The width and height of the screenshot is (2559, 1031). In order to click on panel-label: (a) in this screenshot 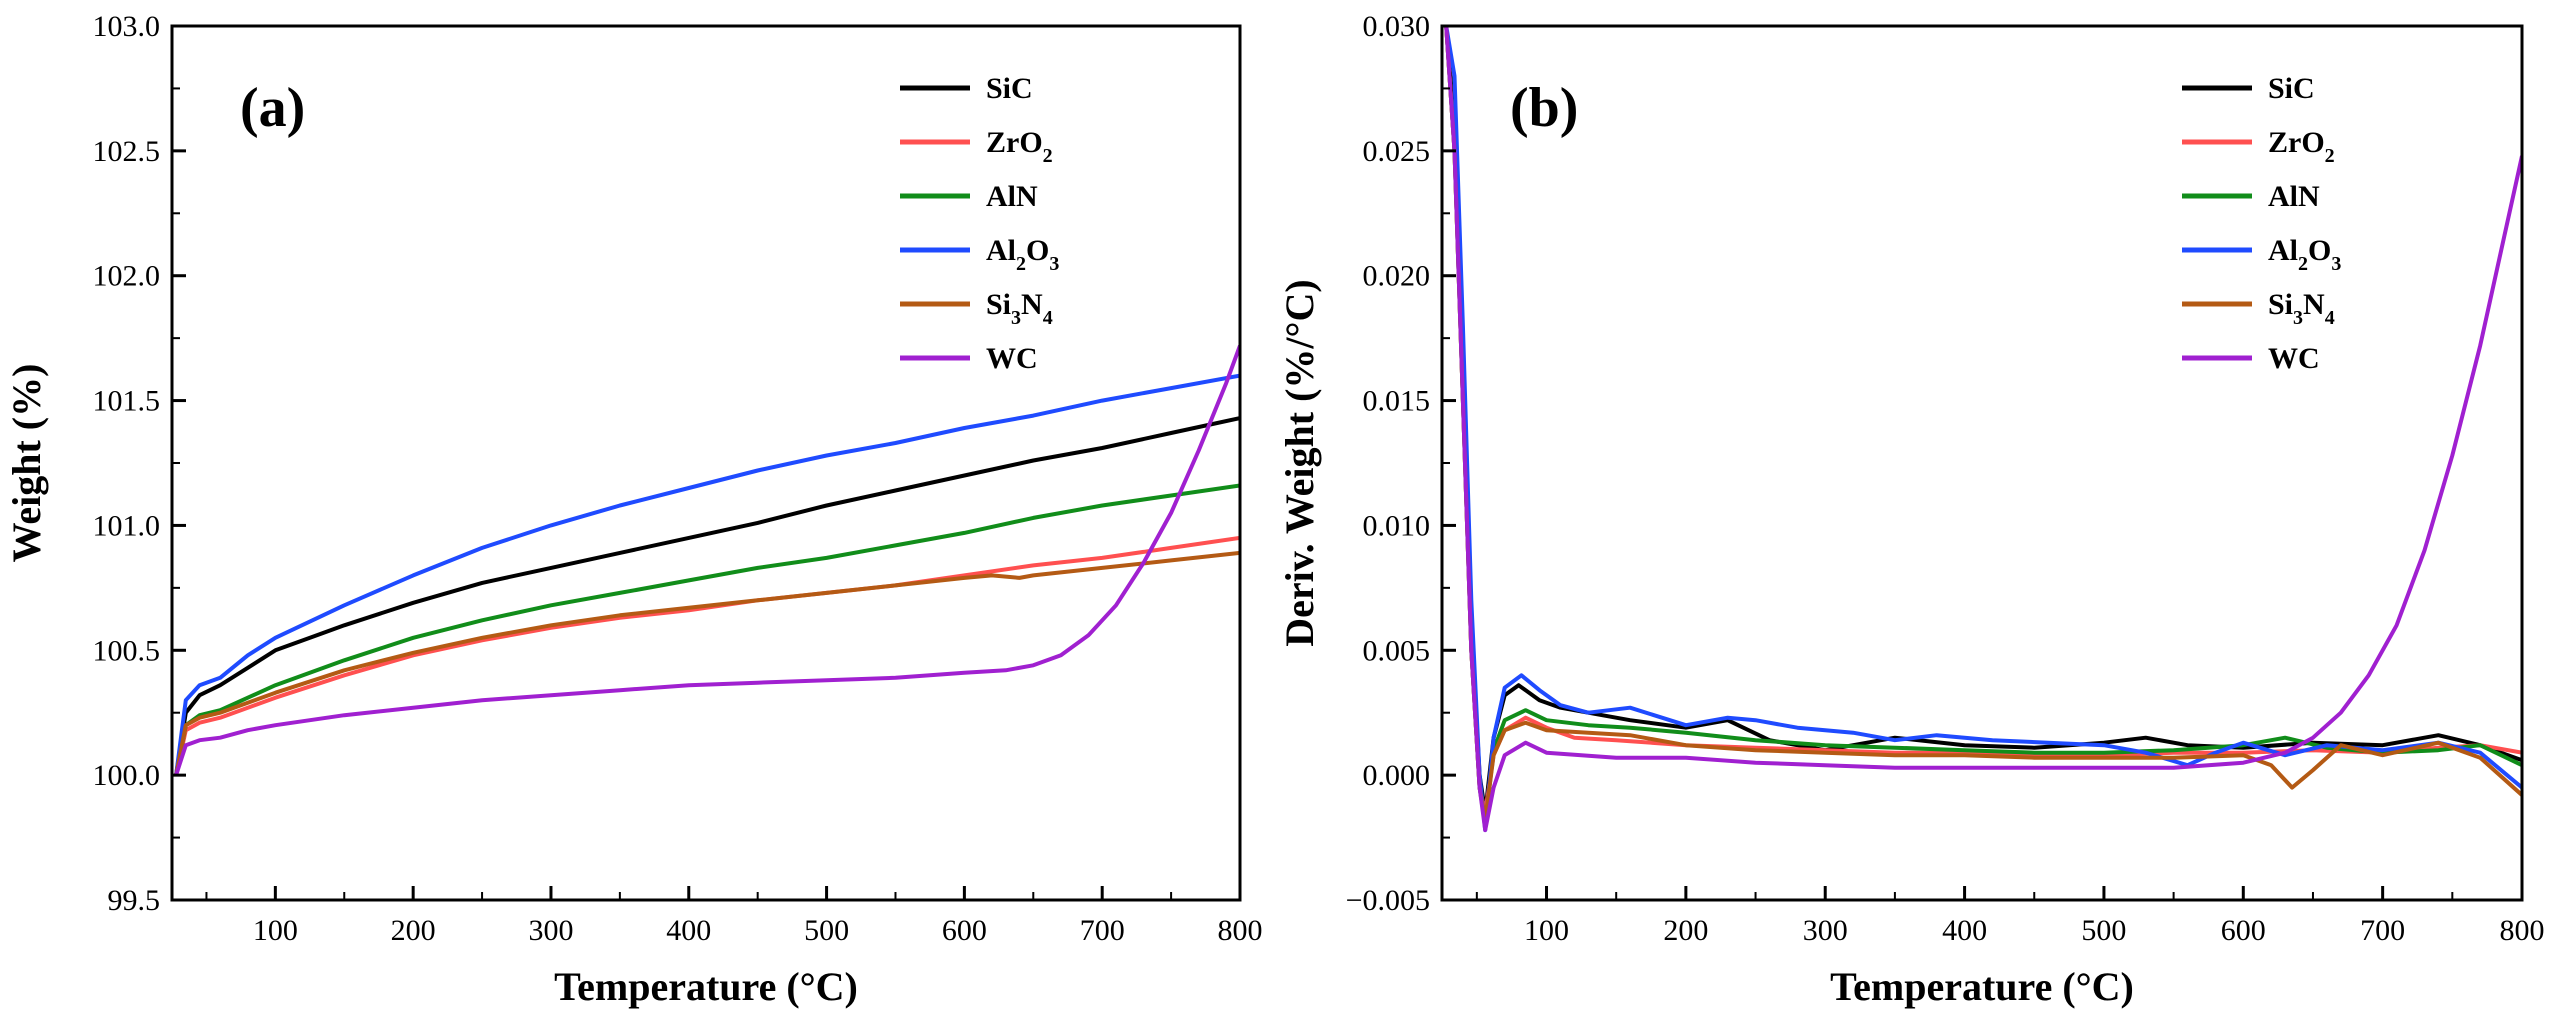, I will do `click(272, 108)`.